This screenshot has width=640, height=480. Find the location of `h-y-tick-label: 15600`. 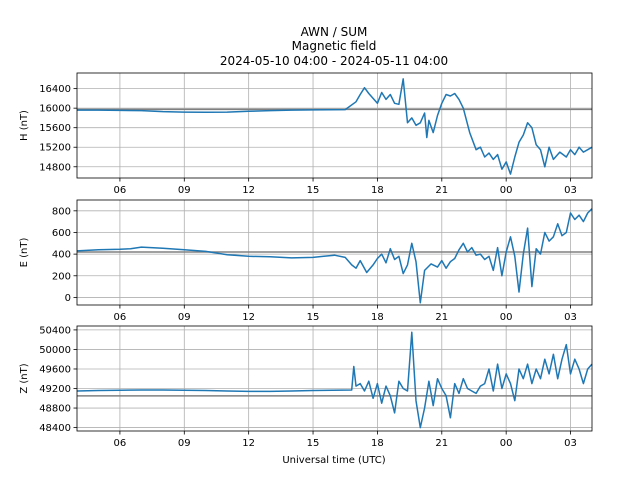

h-y-tick-label: 15600 is located at coordinates (55, 128).